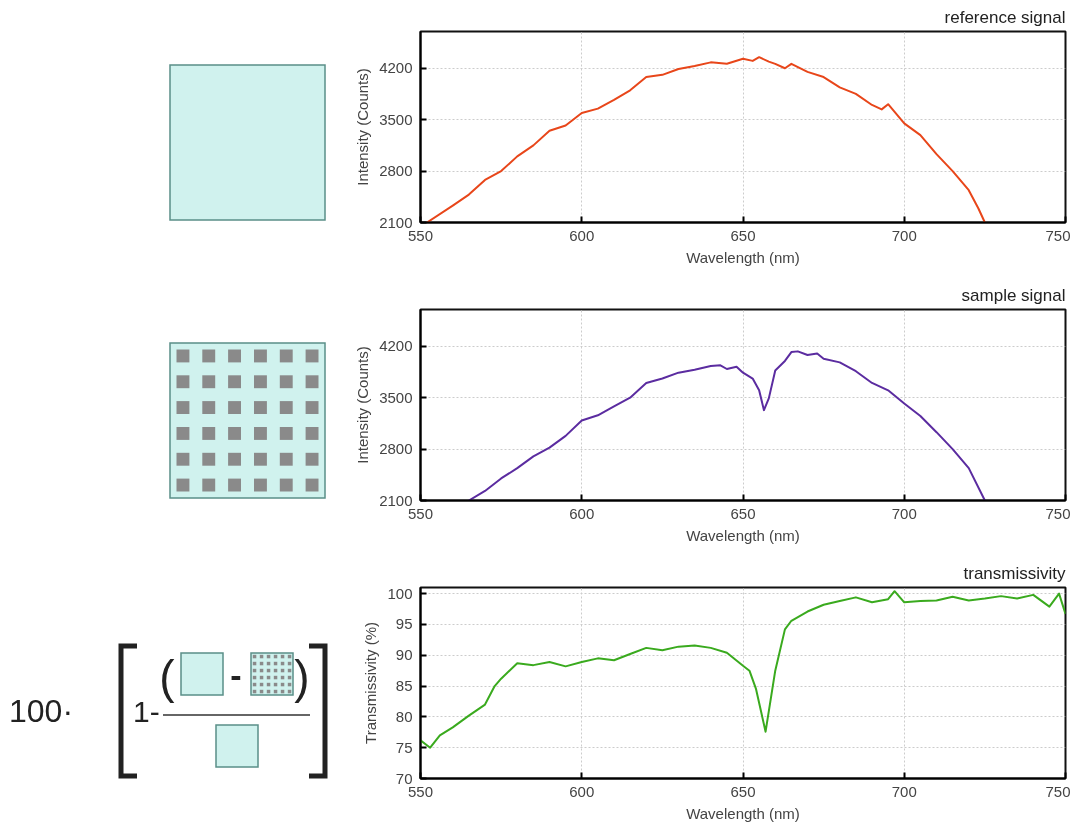  What do you see at coordinates (1005, 17) in the screenshot?
I see `chart-title: reference signal` at bounding box center [1005, 17].